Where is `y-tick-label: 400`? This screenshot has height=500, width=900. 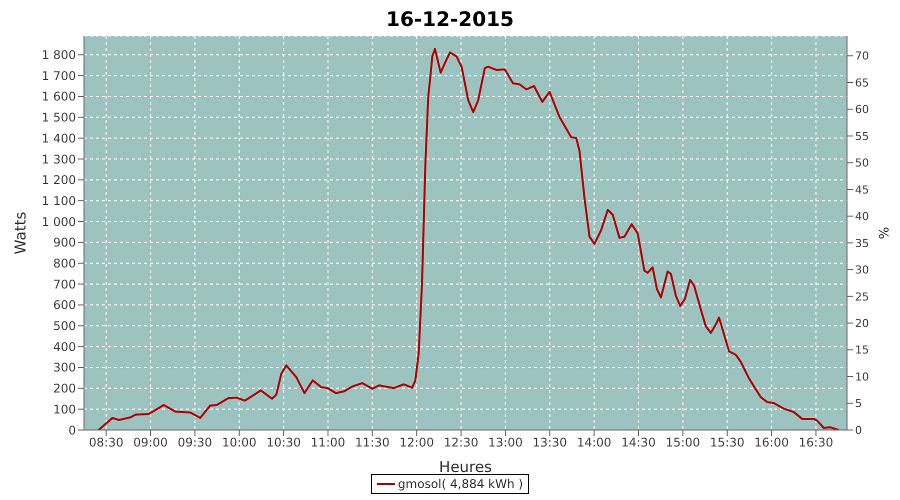
y-tick-label: 400 is located at coordinates (64, 347).